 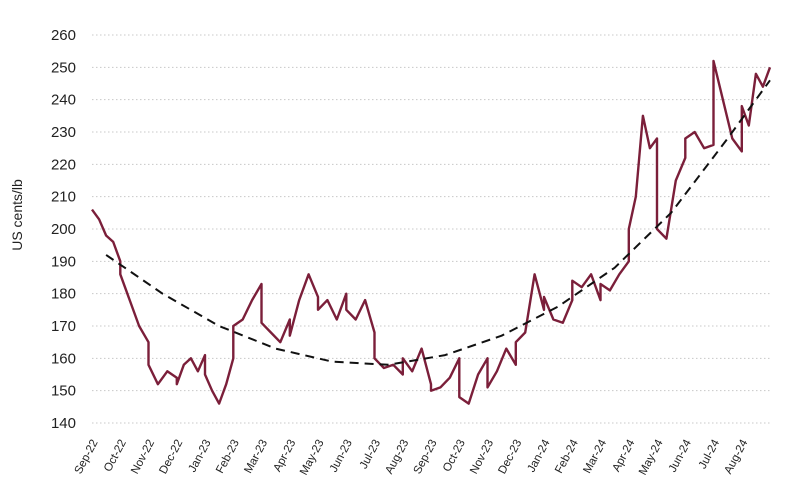 What do you see at coordinates (256, 457) in the screenshot?
I see `x-tick-label: Mar-23` at bounding box center [256, 457].